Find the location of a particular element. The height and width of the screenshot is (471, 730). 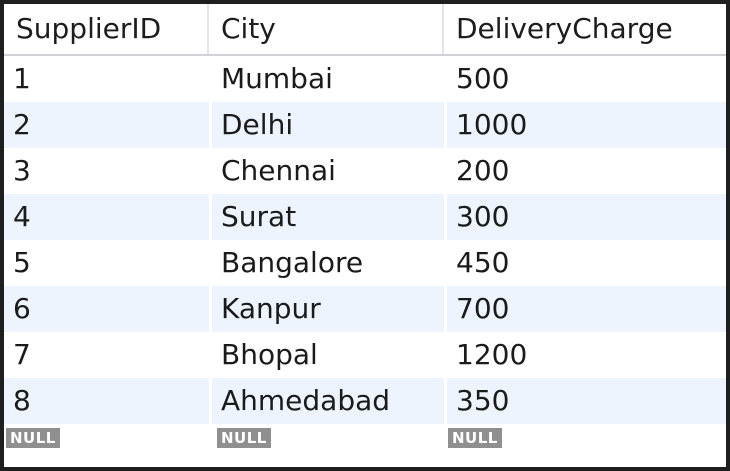

cell-supplierid: 2 is located at coordinates (22, 124).